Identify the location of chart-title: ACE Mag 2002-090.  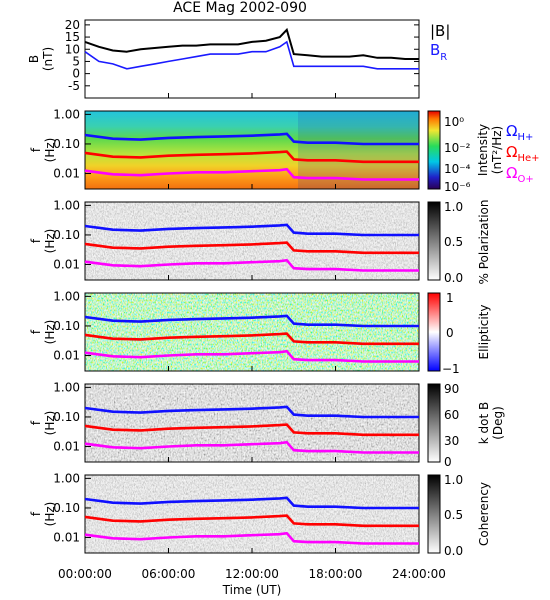
(240, 8).